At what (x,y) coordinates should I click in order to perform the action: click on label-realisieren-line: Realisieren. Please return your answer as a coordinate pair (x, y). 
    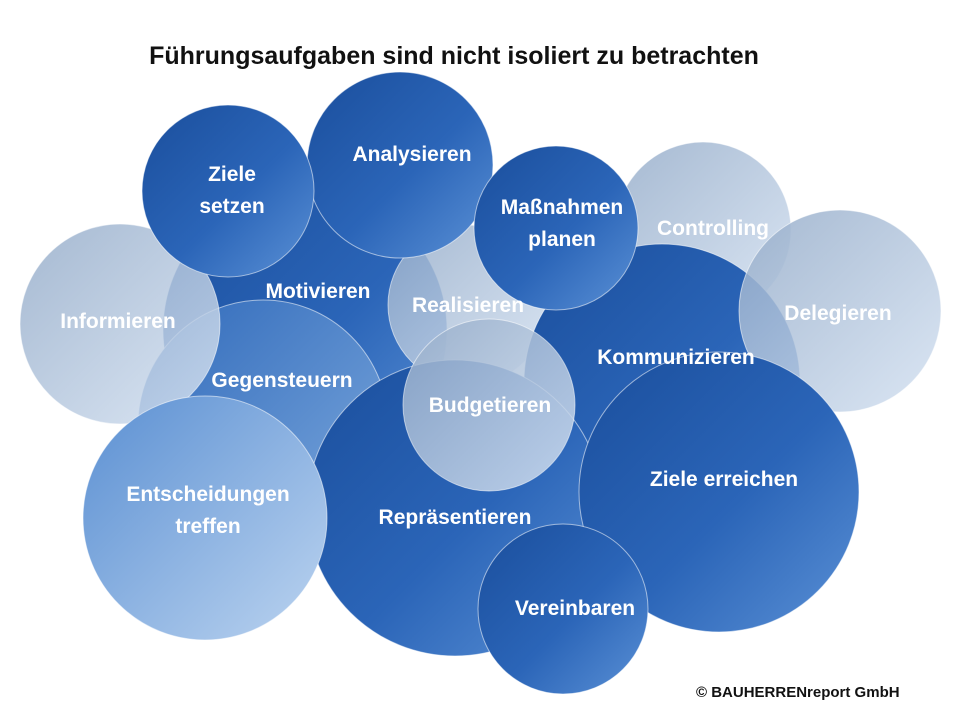
    Looking at the image, I should click on (468, 305).